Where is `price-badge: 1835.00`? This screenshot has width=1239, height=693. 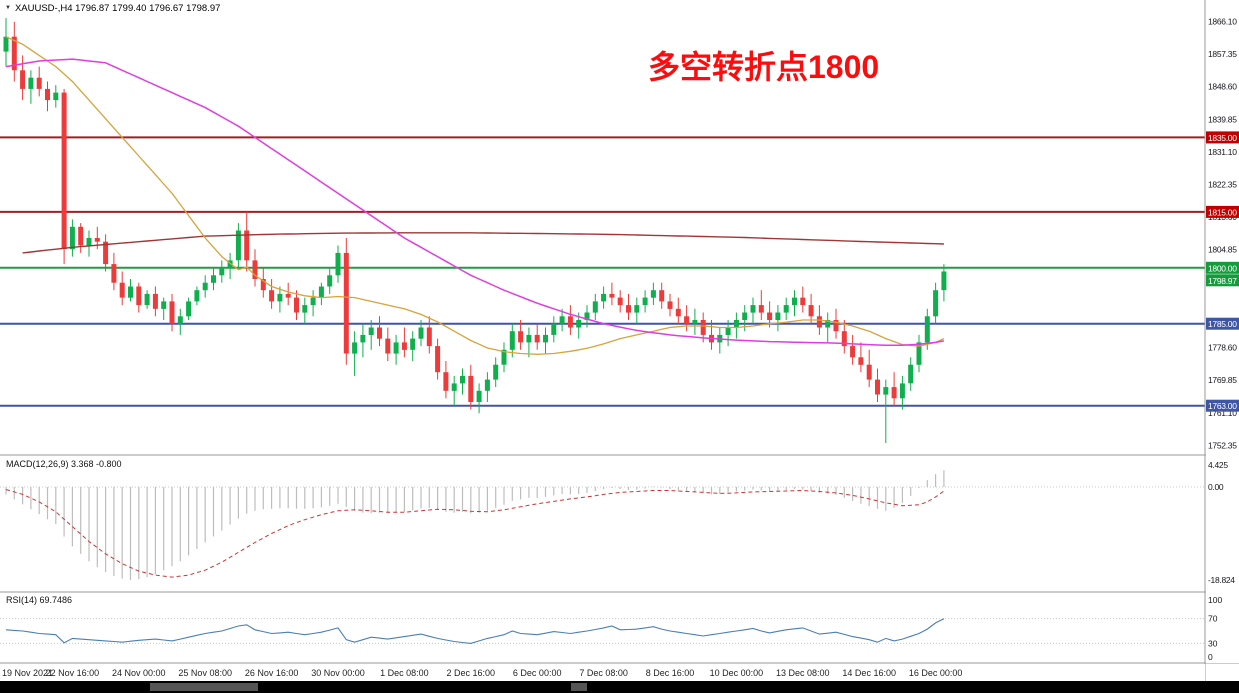 price-badge: 1835.00 is located at coordinates (1222, 137).